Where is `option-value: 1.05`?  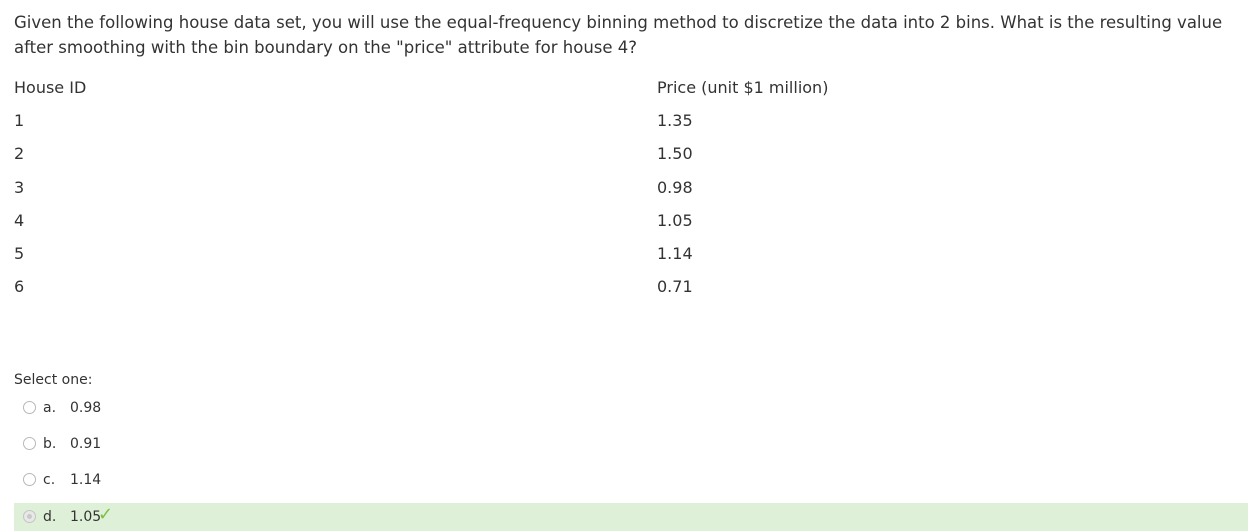 option-value: 1.05 is located at coordinates (86, 517).